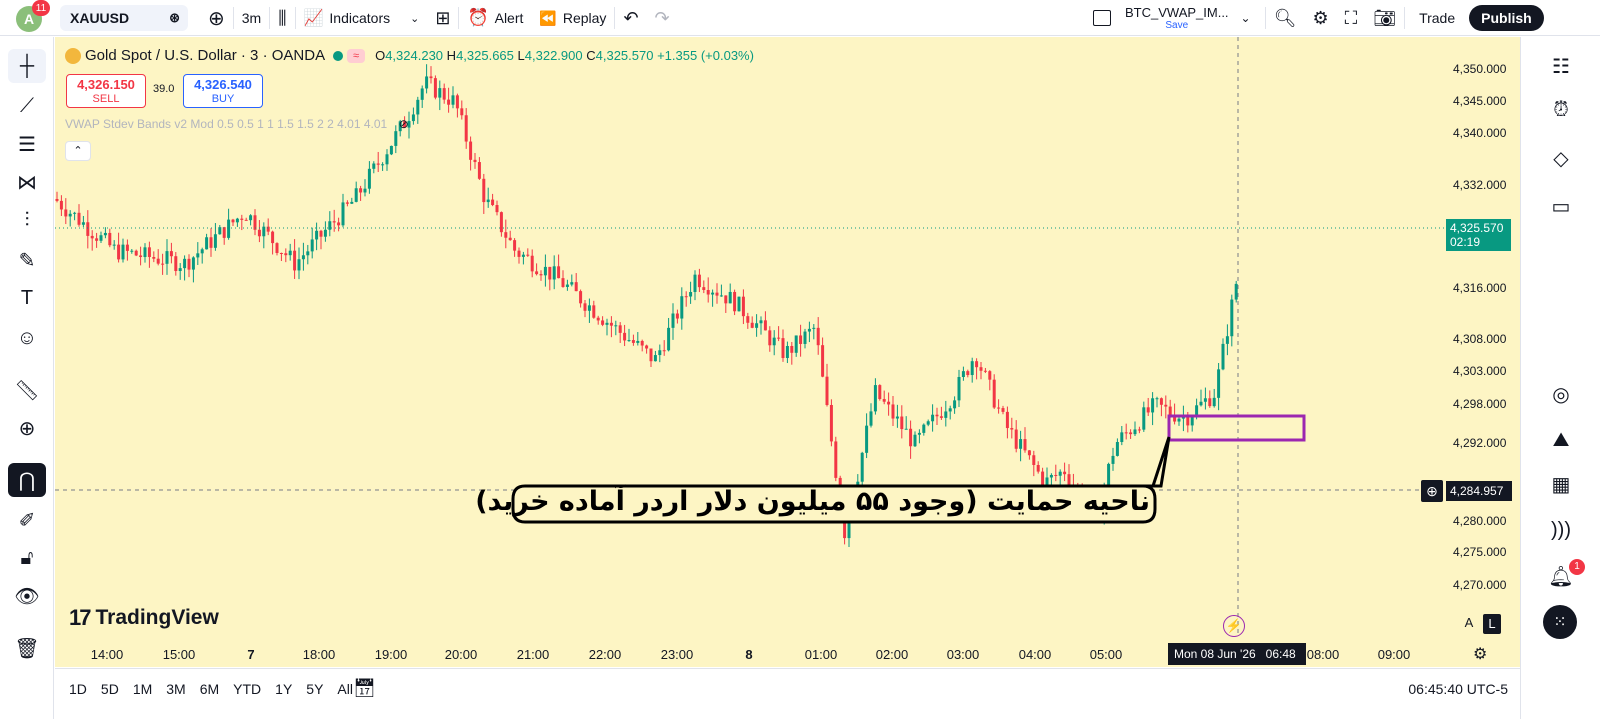 The width and height of the screenshot is (1600, 719). I want to click on camera-icon: 📷︎, so click(1385, 17).